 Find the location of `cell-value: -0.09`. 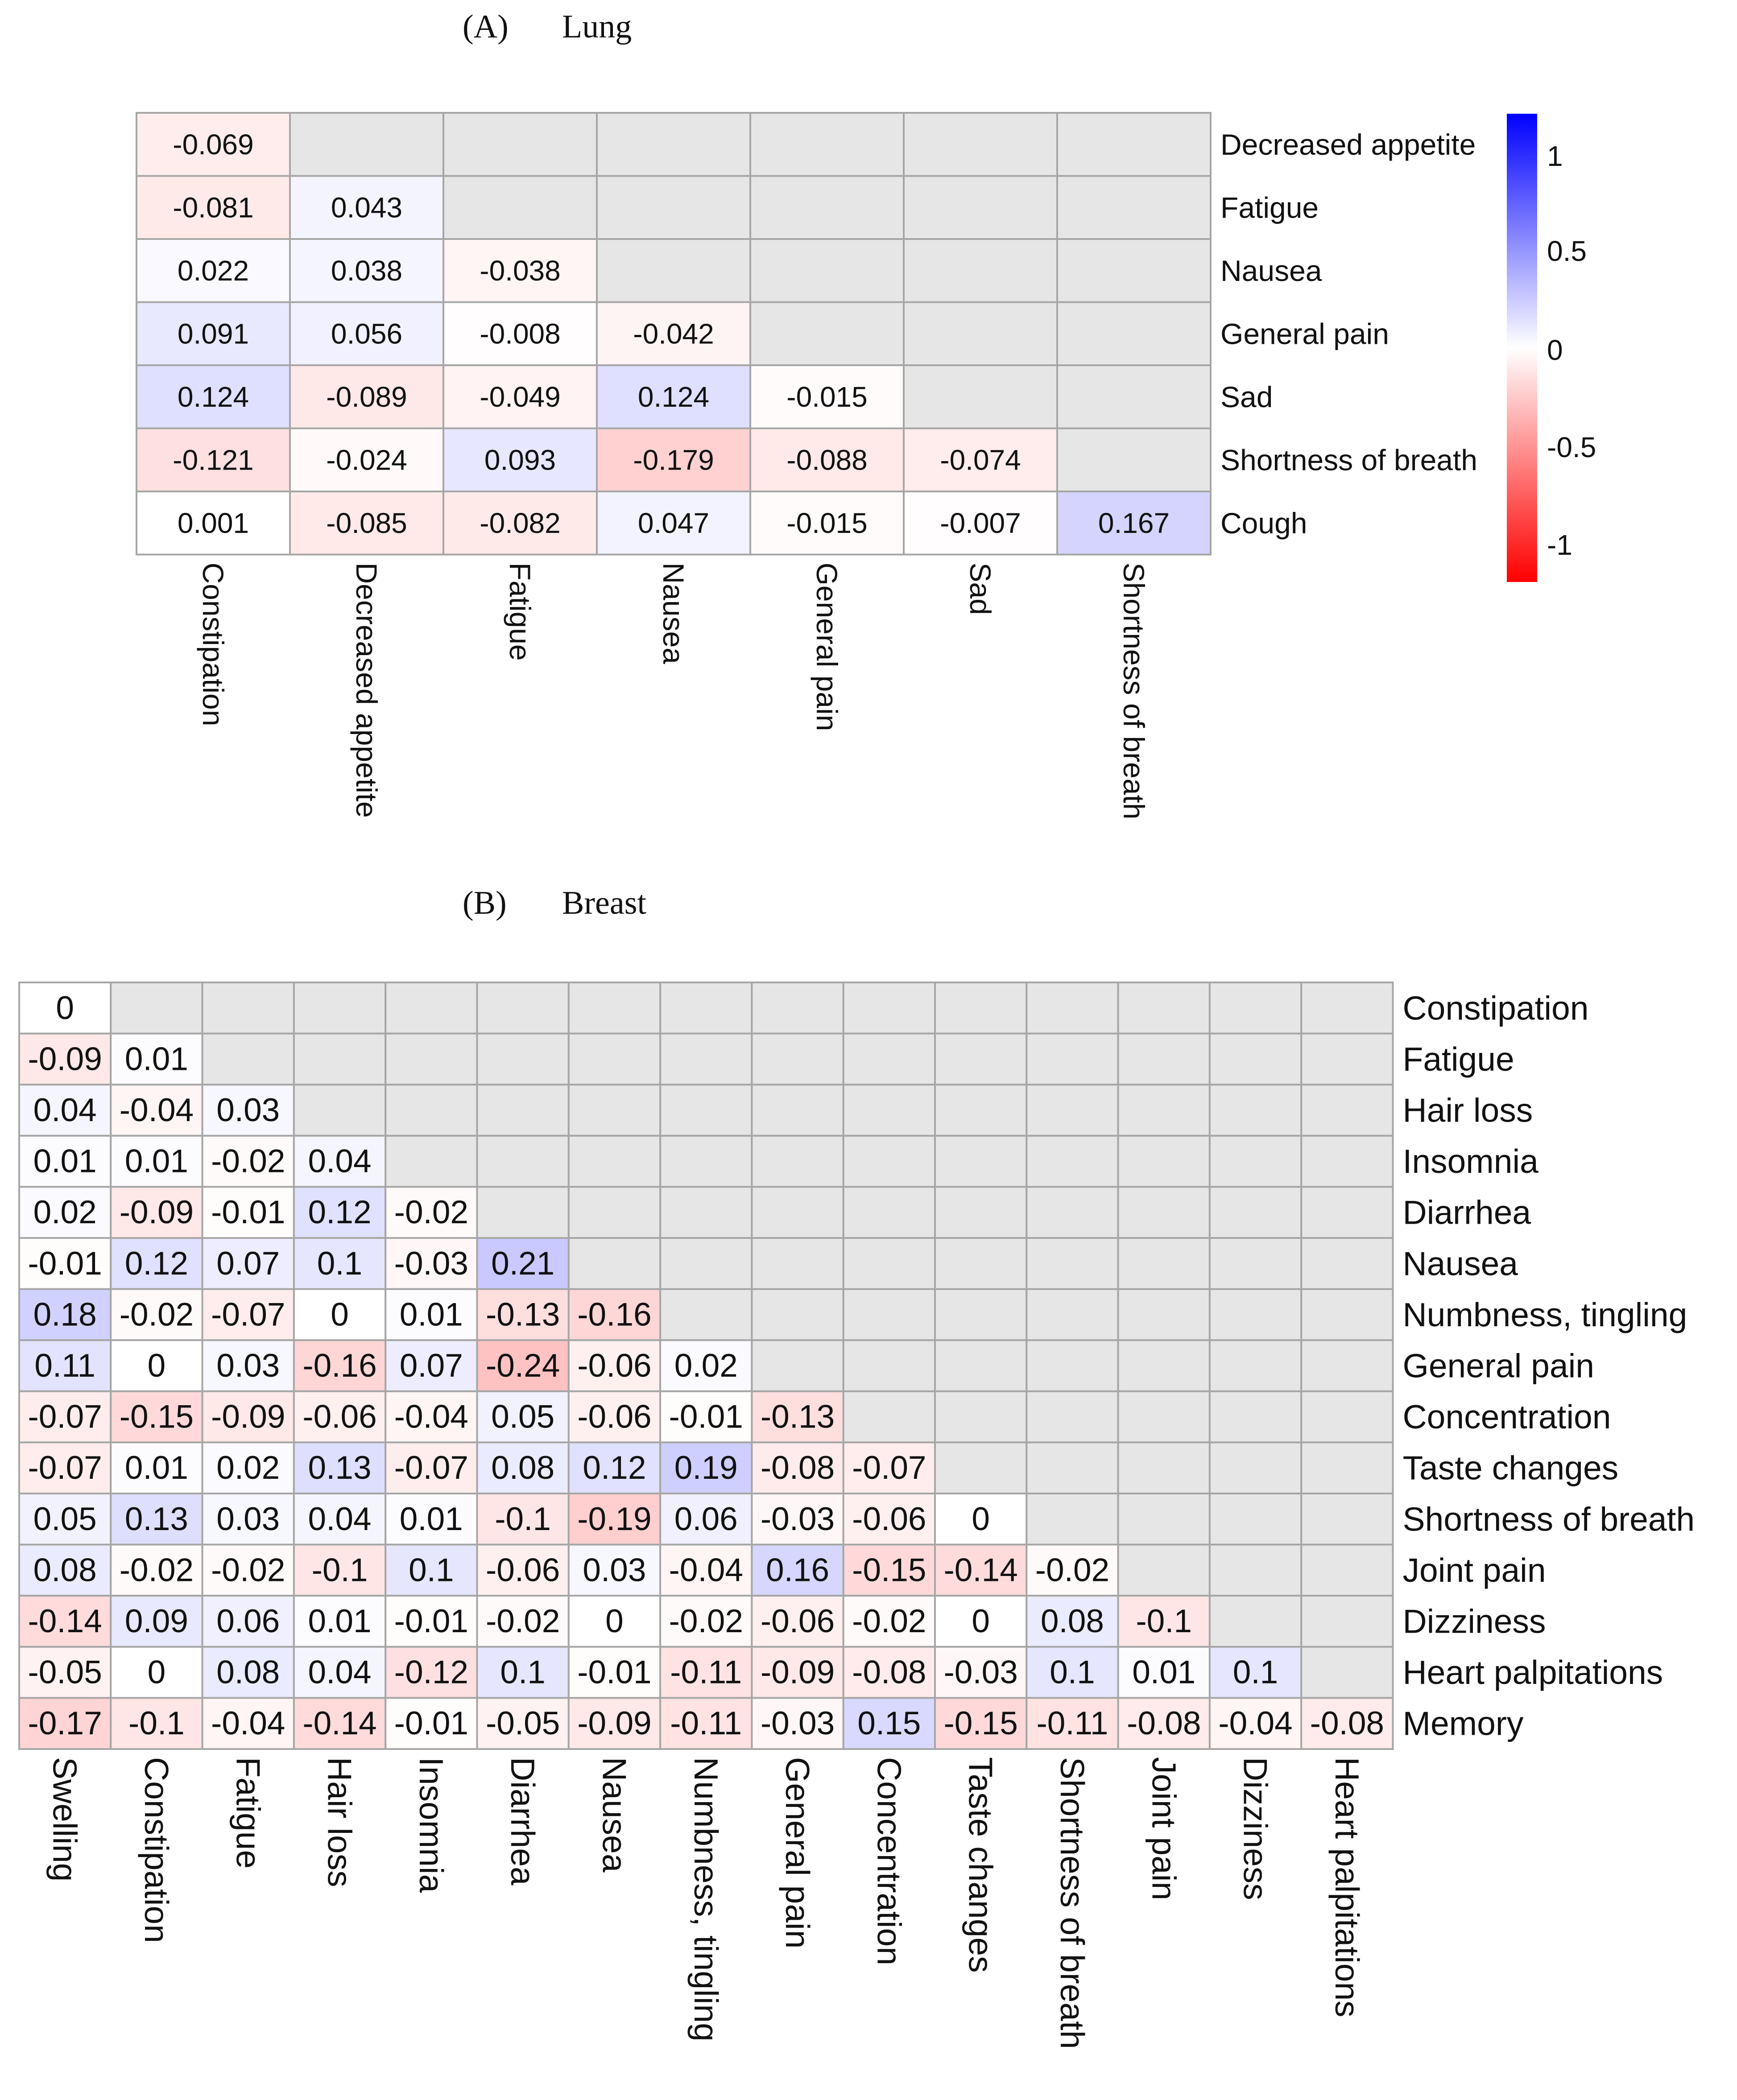

cell-value: -0.09 is located at coordinates (248, 1417).